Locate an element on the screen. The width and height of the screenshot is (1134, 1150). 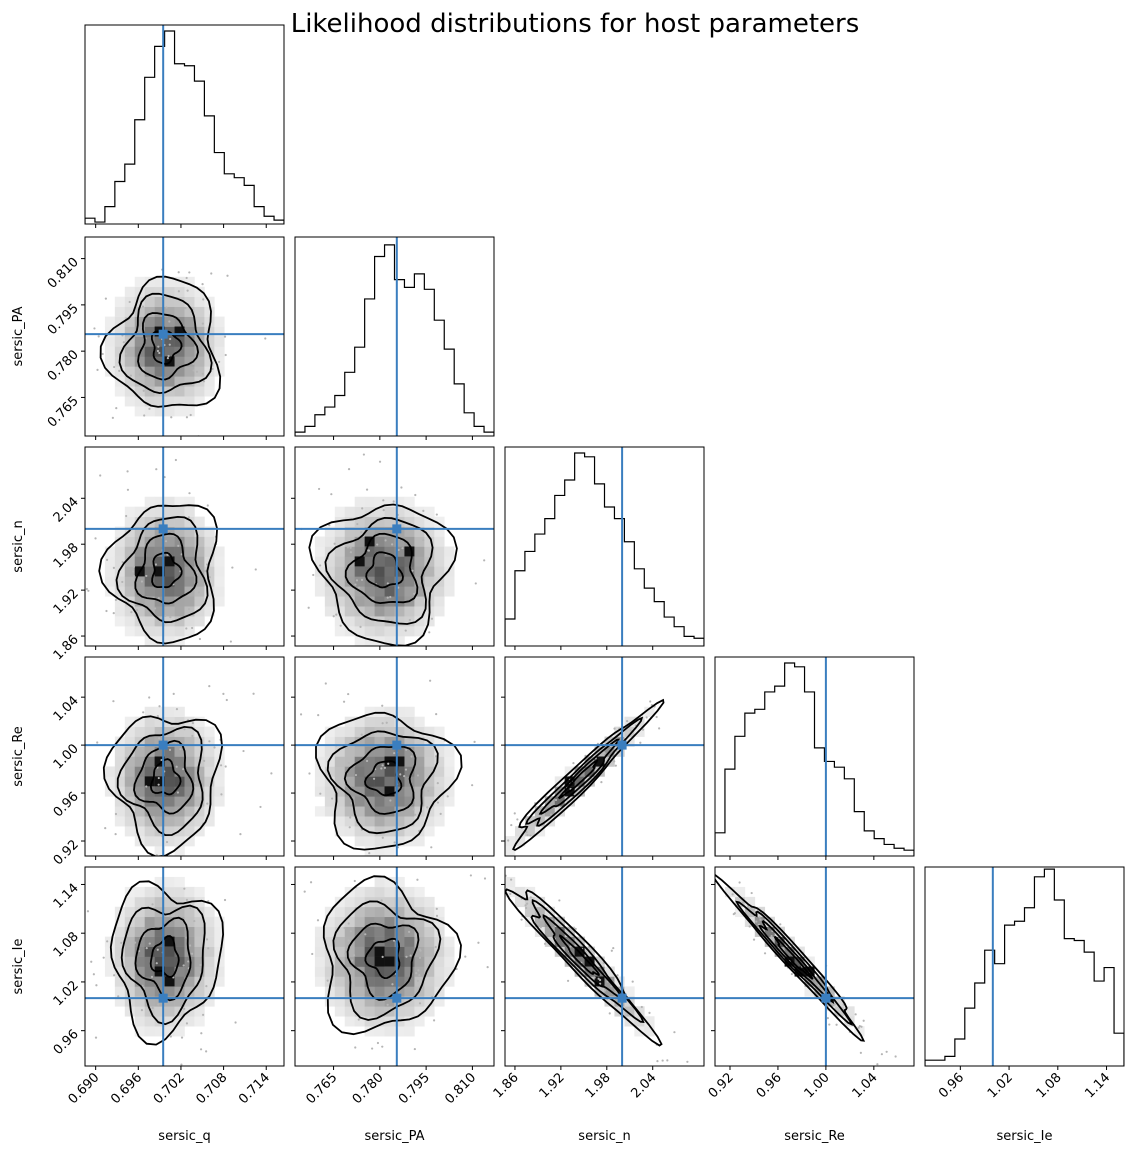
panel-frame is located at coordinates (1024, 966).